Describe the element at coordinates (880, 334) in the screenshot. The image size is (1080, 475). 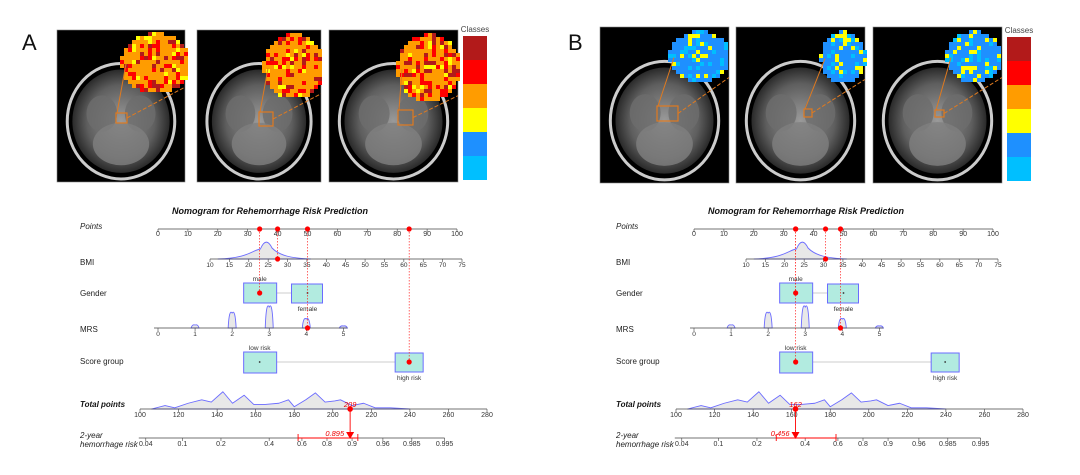
I see `mrs-tick-label: 5` at that location.